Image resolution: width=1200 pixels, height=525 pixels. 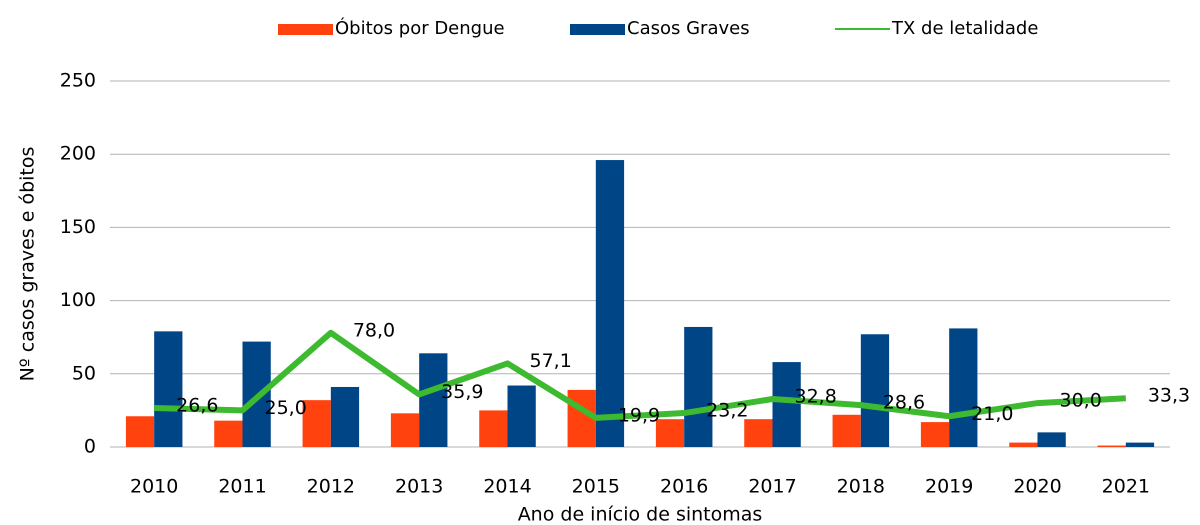 What do you see at coordinates (727, 411) in the screenshot?
I see `data-label: 23,2` at bounding box center [727, 411].